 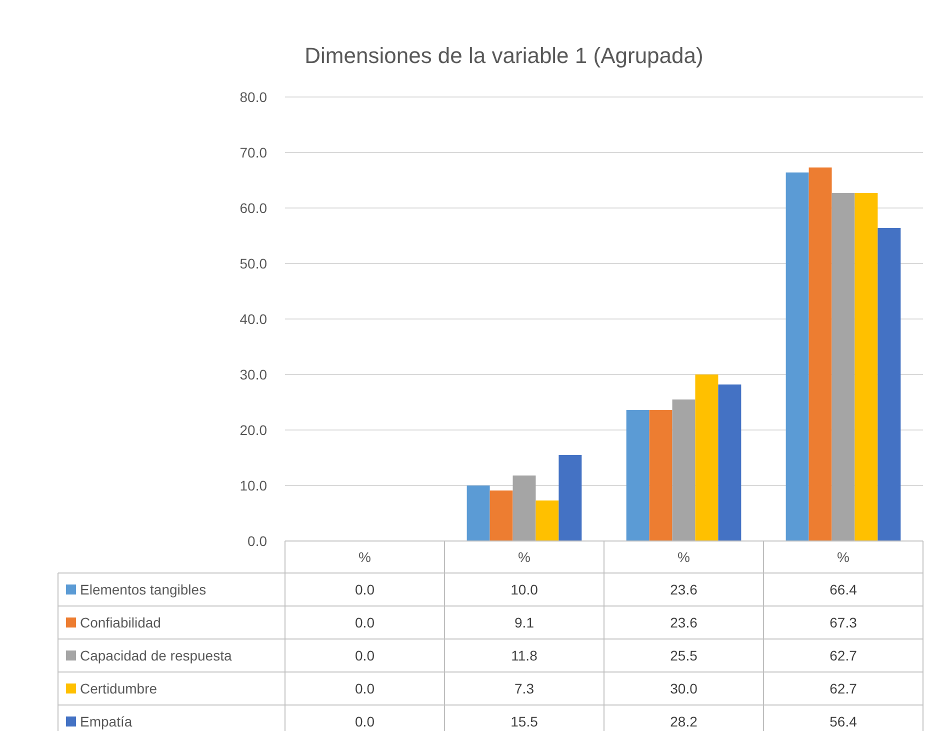 I want to click on y-tick-label: 50.0, so click(x=254, y=263).